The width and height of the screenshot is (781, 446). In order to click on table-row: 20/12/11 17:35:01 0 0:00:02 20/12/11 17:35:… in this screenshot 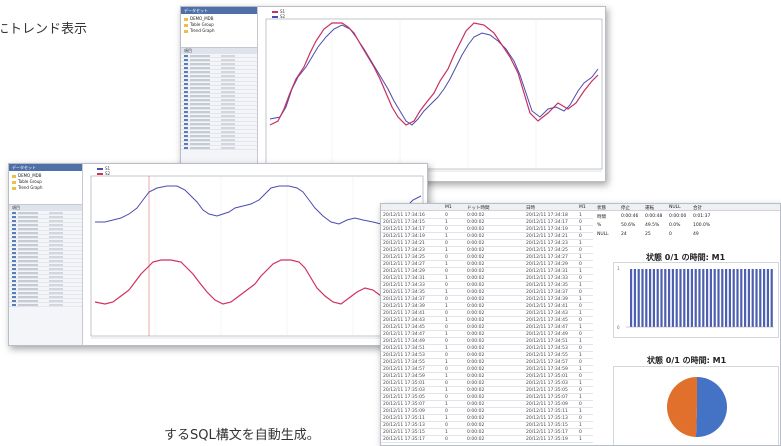, I will do `click(487, 383)`.